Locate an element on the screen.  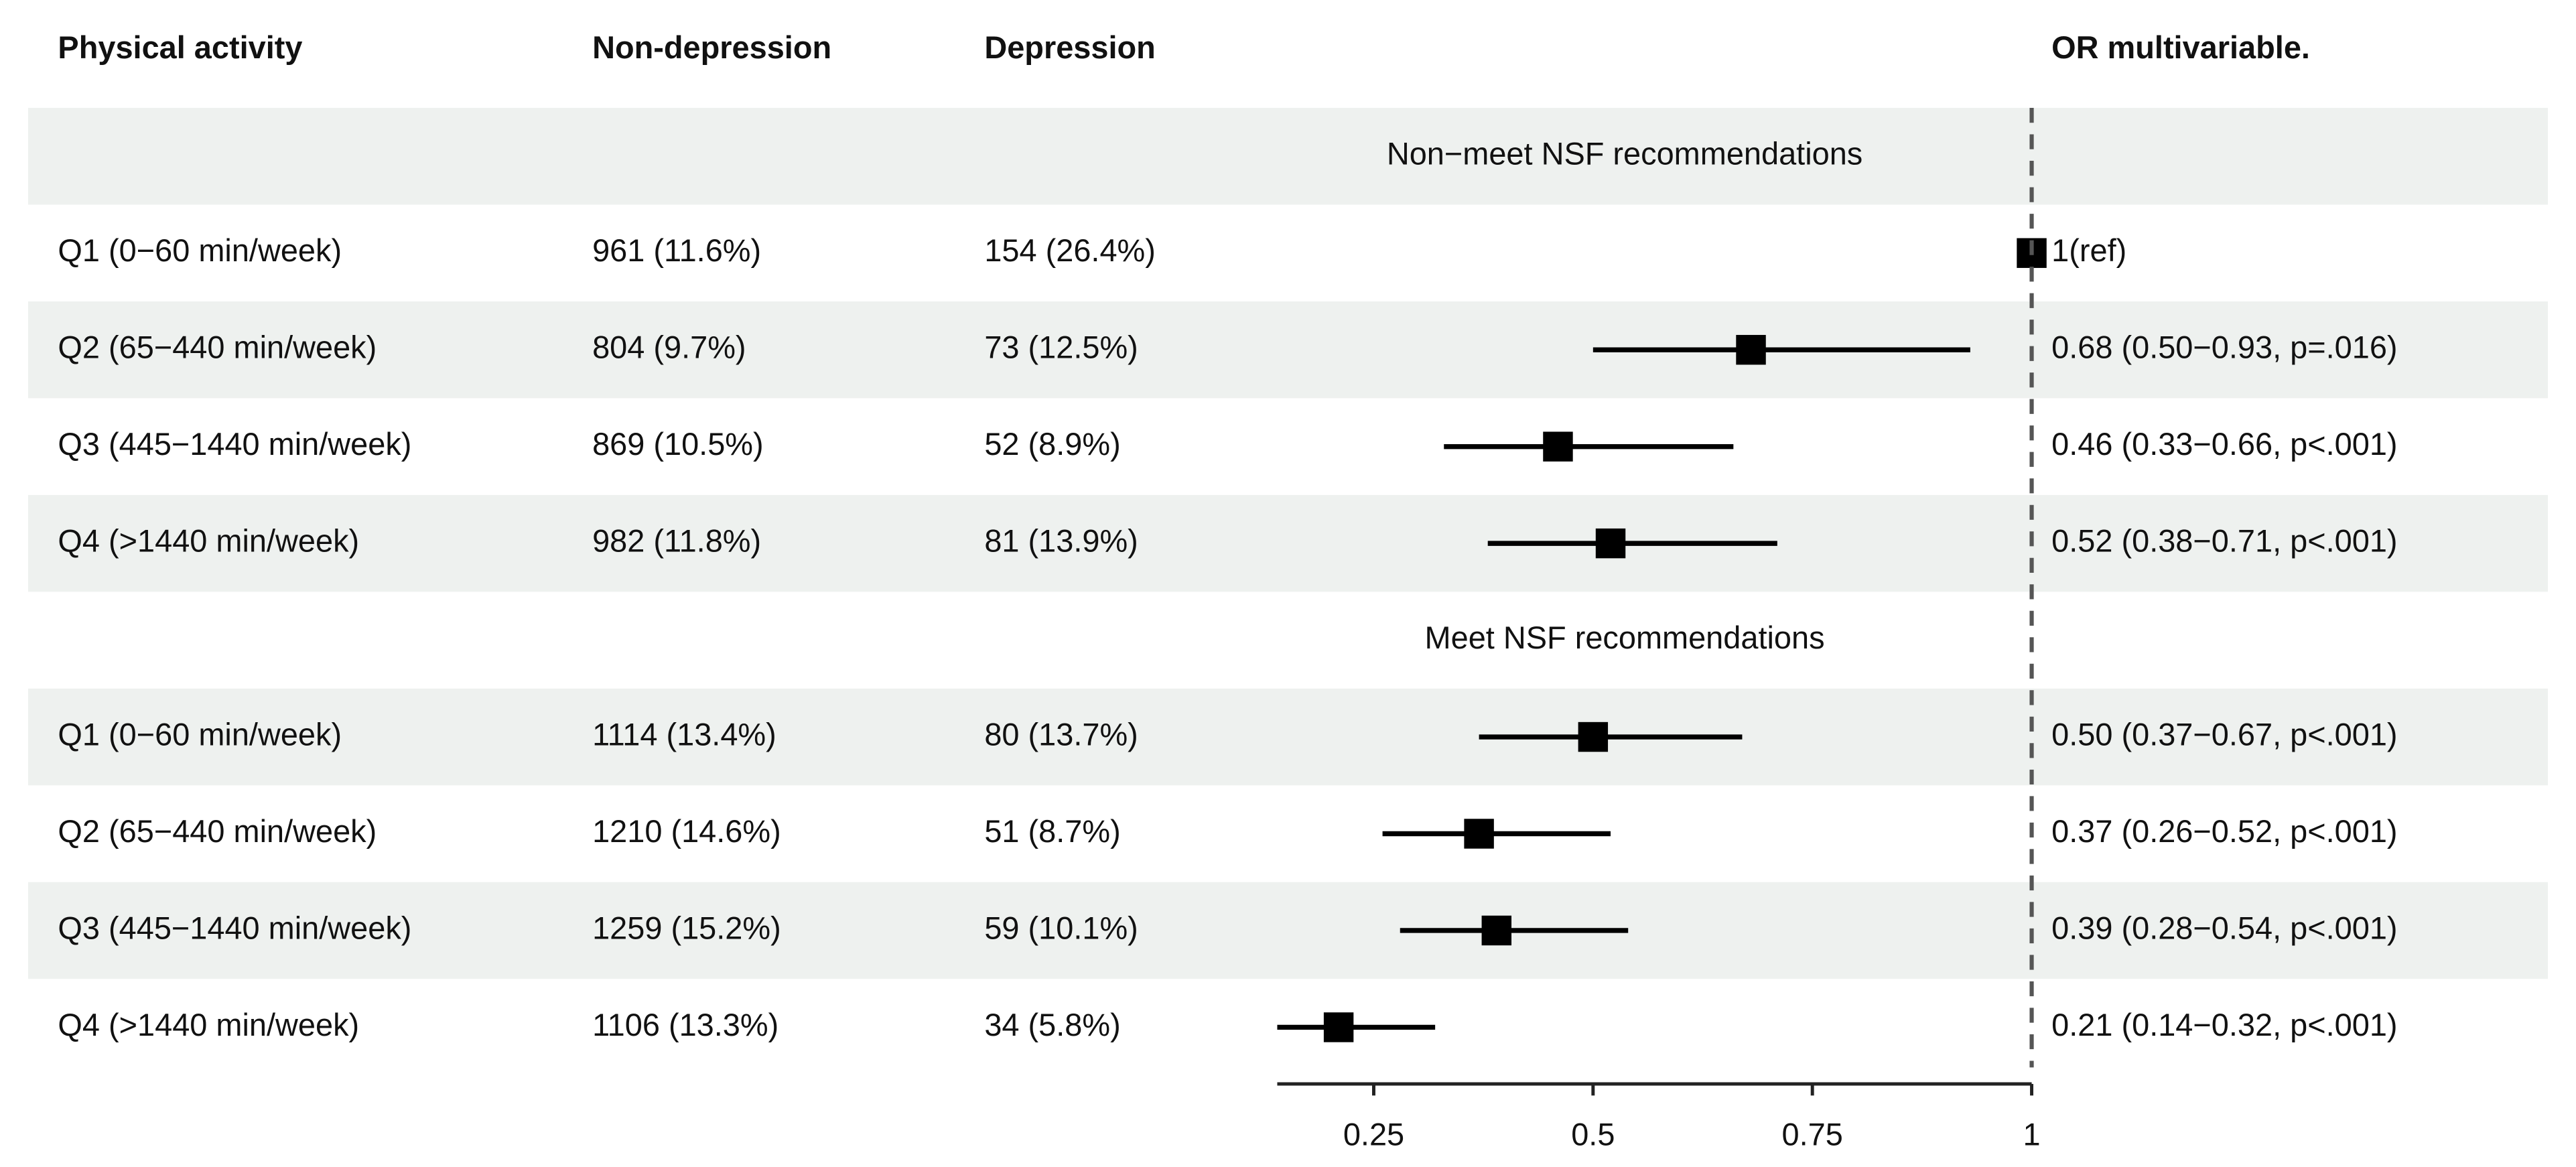
or-label: 1(ref) is located at coordinates (2089, 250).